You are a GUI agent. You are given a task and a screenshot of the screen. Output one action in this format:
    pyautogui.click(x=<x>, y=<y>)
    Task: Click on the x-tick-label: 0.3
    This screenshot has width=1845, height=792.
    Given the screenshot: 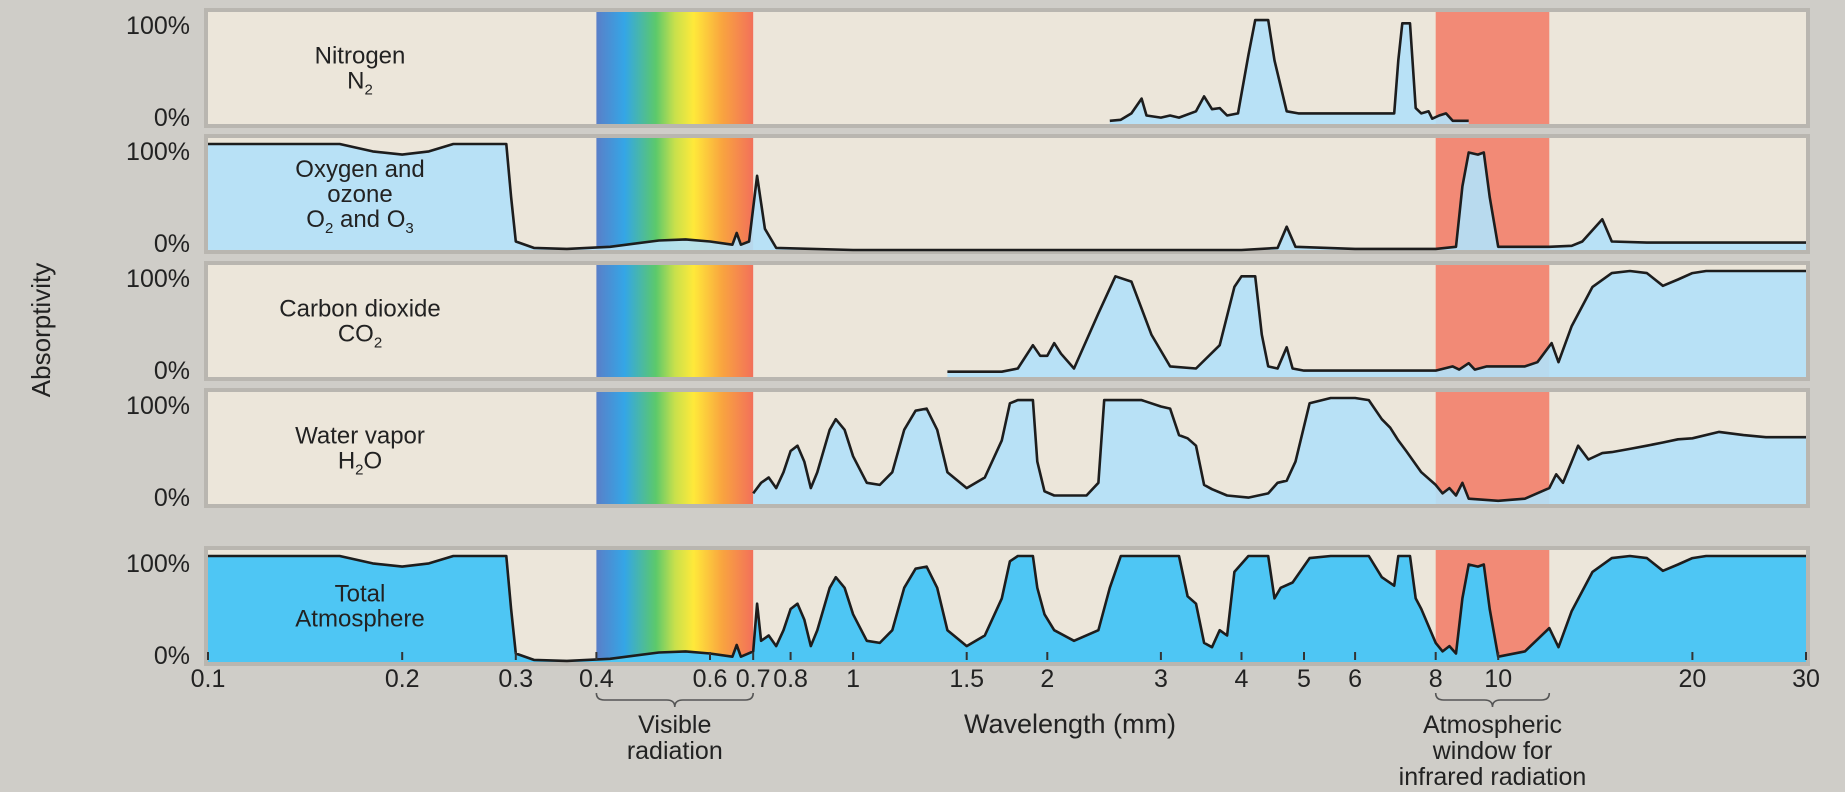 What is the action you would take?
    pyautogui.click(x=515, y=679)
    